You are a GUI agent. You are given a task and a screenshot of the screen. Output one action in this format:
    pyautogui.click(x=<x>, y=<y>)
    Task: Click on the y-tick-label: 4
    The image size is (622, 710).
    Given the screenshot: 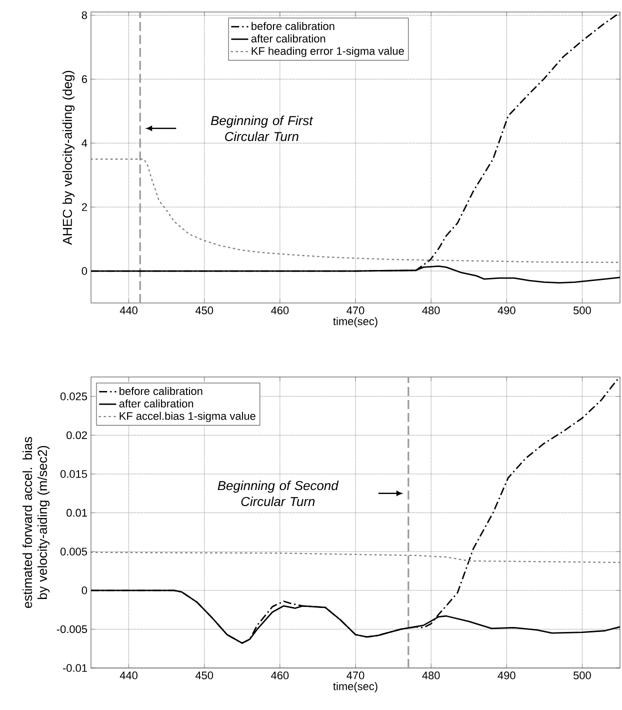 What is the action you would take?
    pyautogui.click(x=85, y=143)
    